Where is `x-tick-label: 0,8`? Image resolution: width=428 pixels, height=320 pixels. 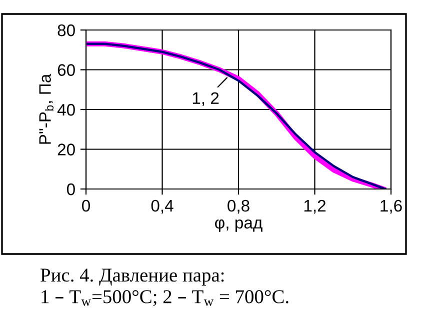
x-tick-label: 0,8 is located at coordinates (239, 207).